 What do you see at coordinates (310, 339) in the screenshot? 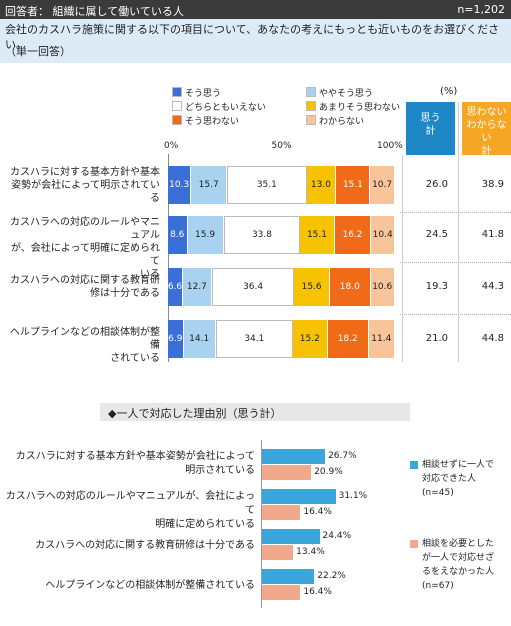
I see `bar-segment: 15.2` at bounding box center [310, 339].